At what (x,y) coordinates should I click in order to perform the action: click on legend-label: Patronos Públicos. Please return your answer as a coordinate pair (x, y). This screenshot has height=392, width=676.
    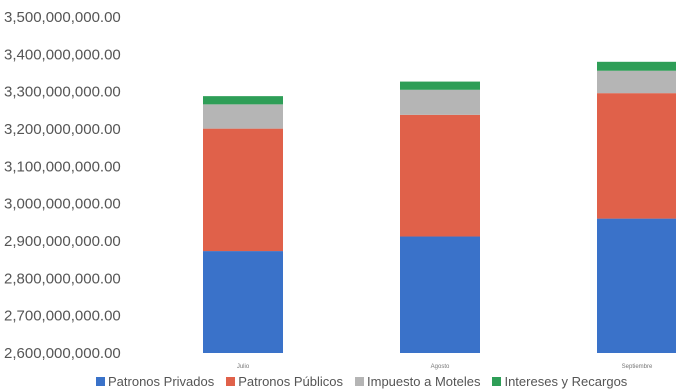
    Looking at the image, I should click on (291, 381).